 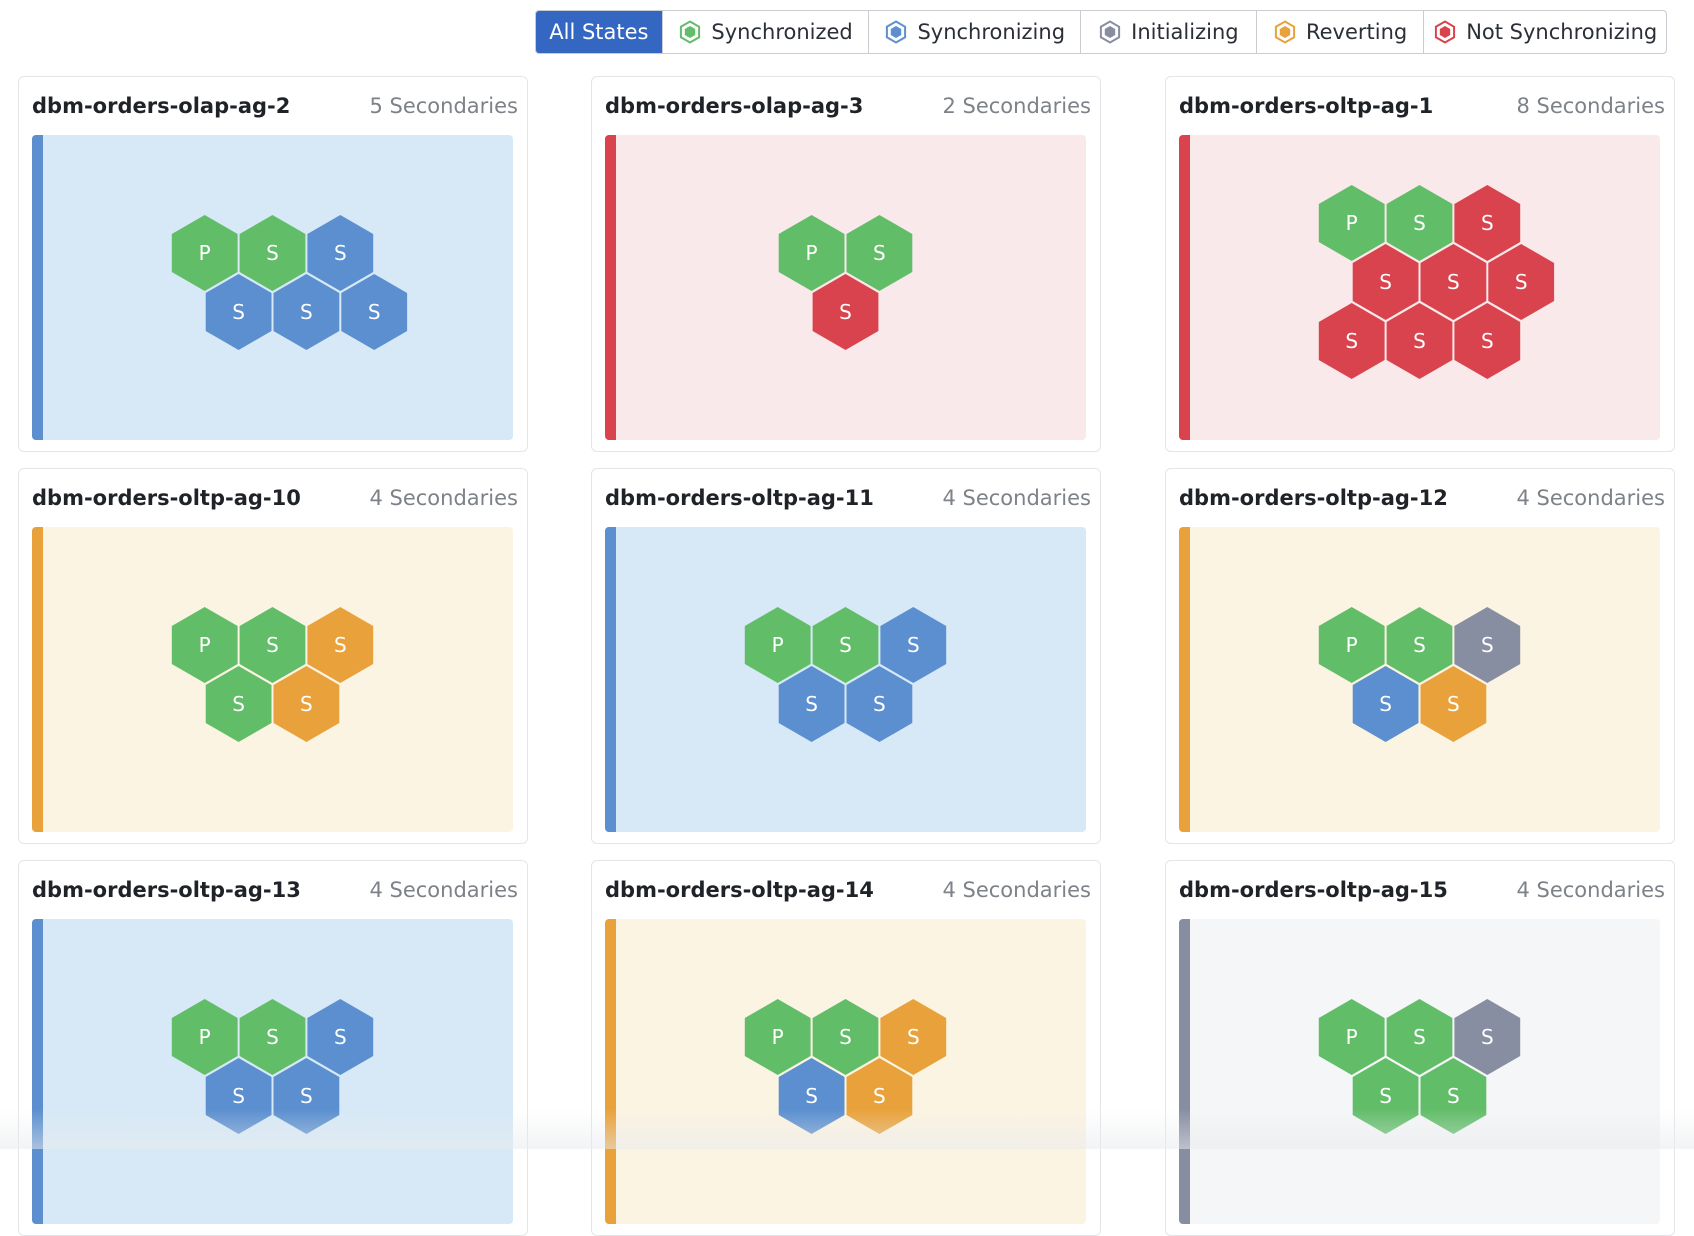 I want to click on card-header: dbm-orders-olap-ag-2 5 Secondaries, so click(x=275, y=106).